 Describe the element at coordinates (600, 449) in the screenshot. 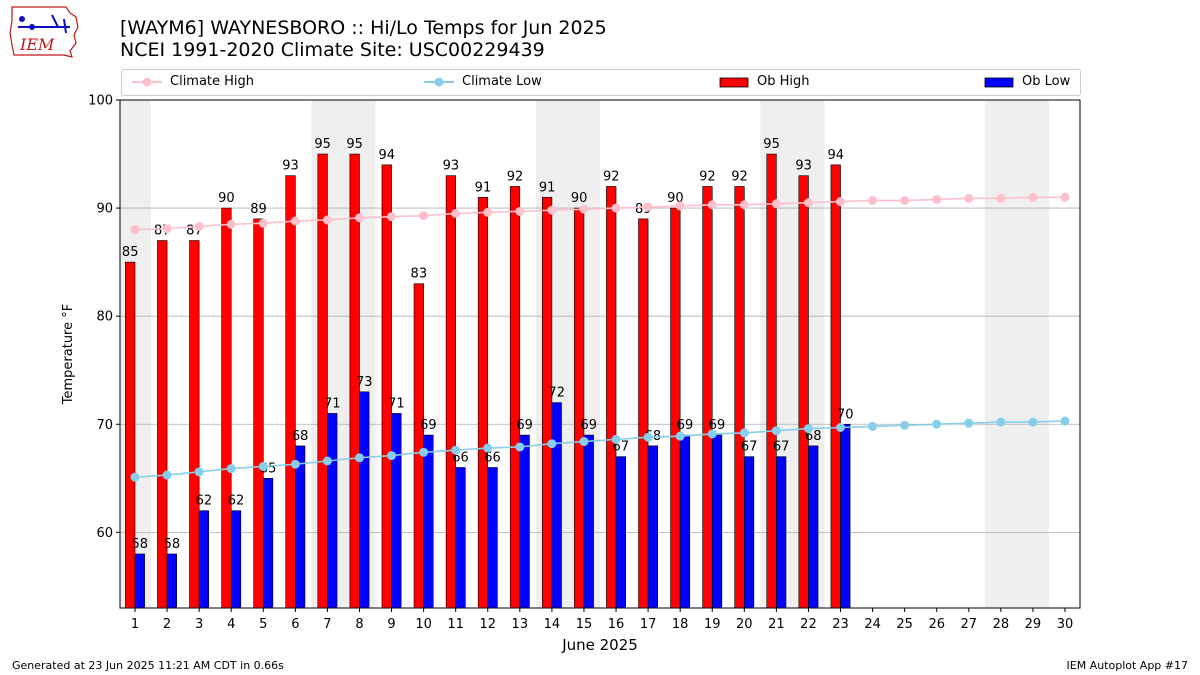

I see `climate-low-line` at that location.